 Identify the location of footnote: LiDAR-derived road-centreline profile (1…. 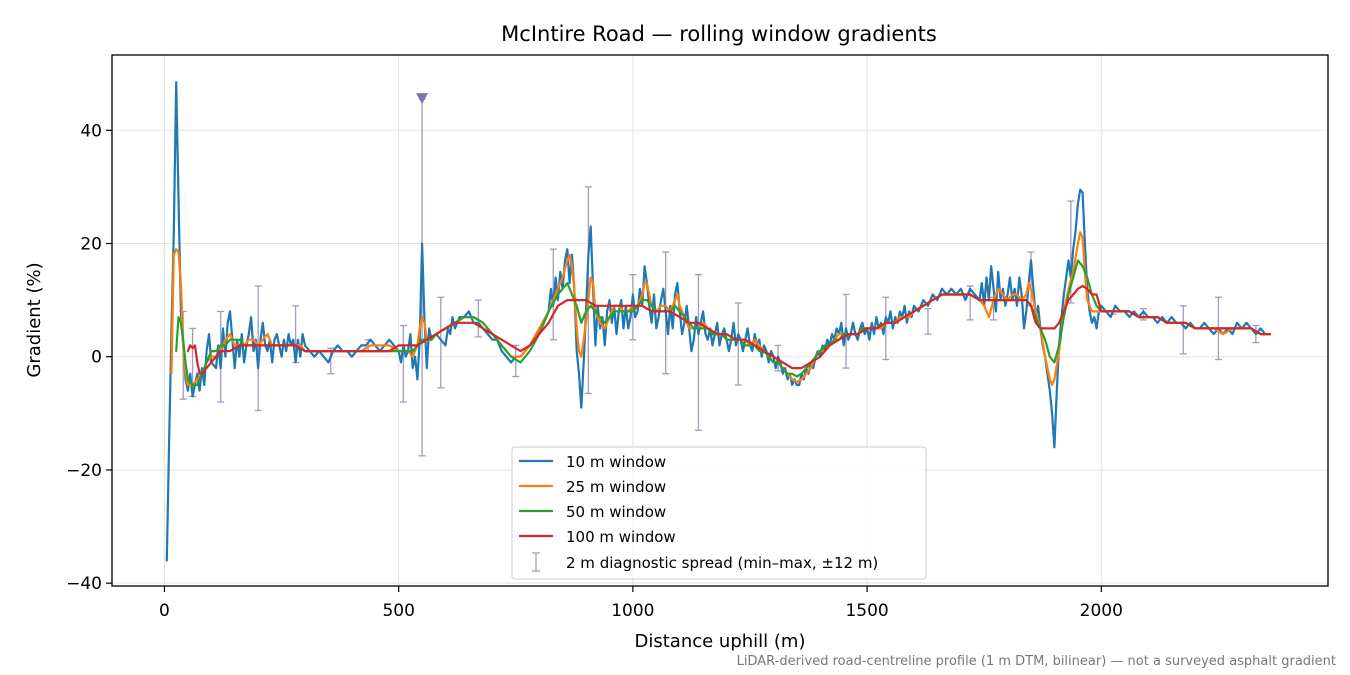
(1036, 661).